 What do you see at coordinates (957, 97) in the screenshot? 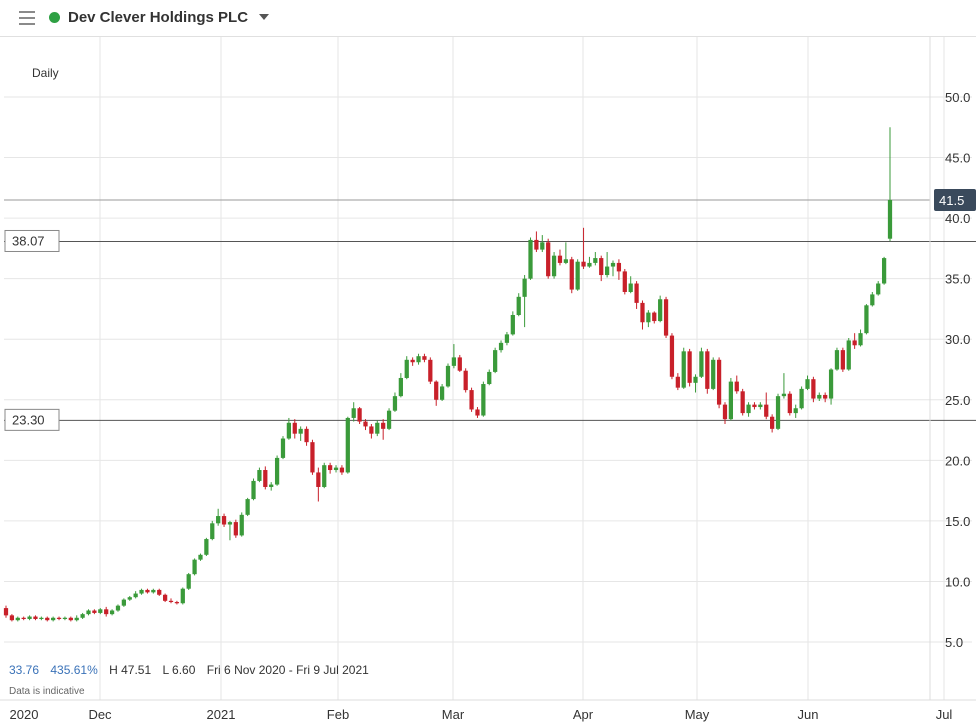
I see `y-tick-label: 50.0` at bounding box center [957, 97].